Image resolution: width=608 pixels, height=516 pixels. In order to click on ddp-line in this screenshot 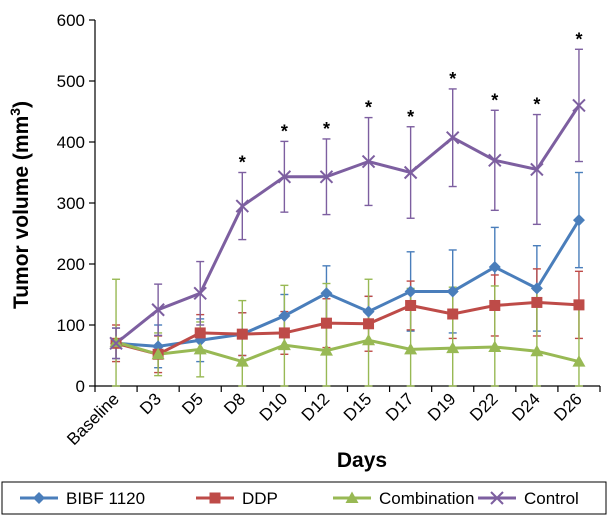, I will do `click(347, 328)`.